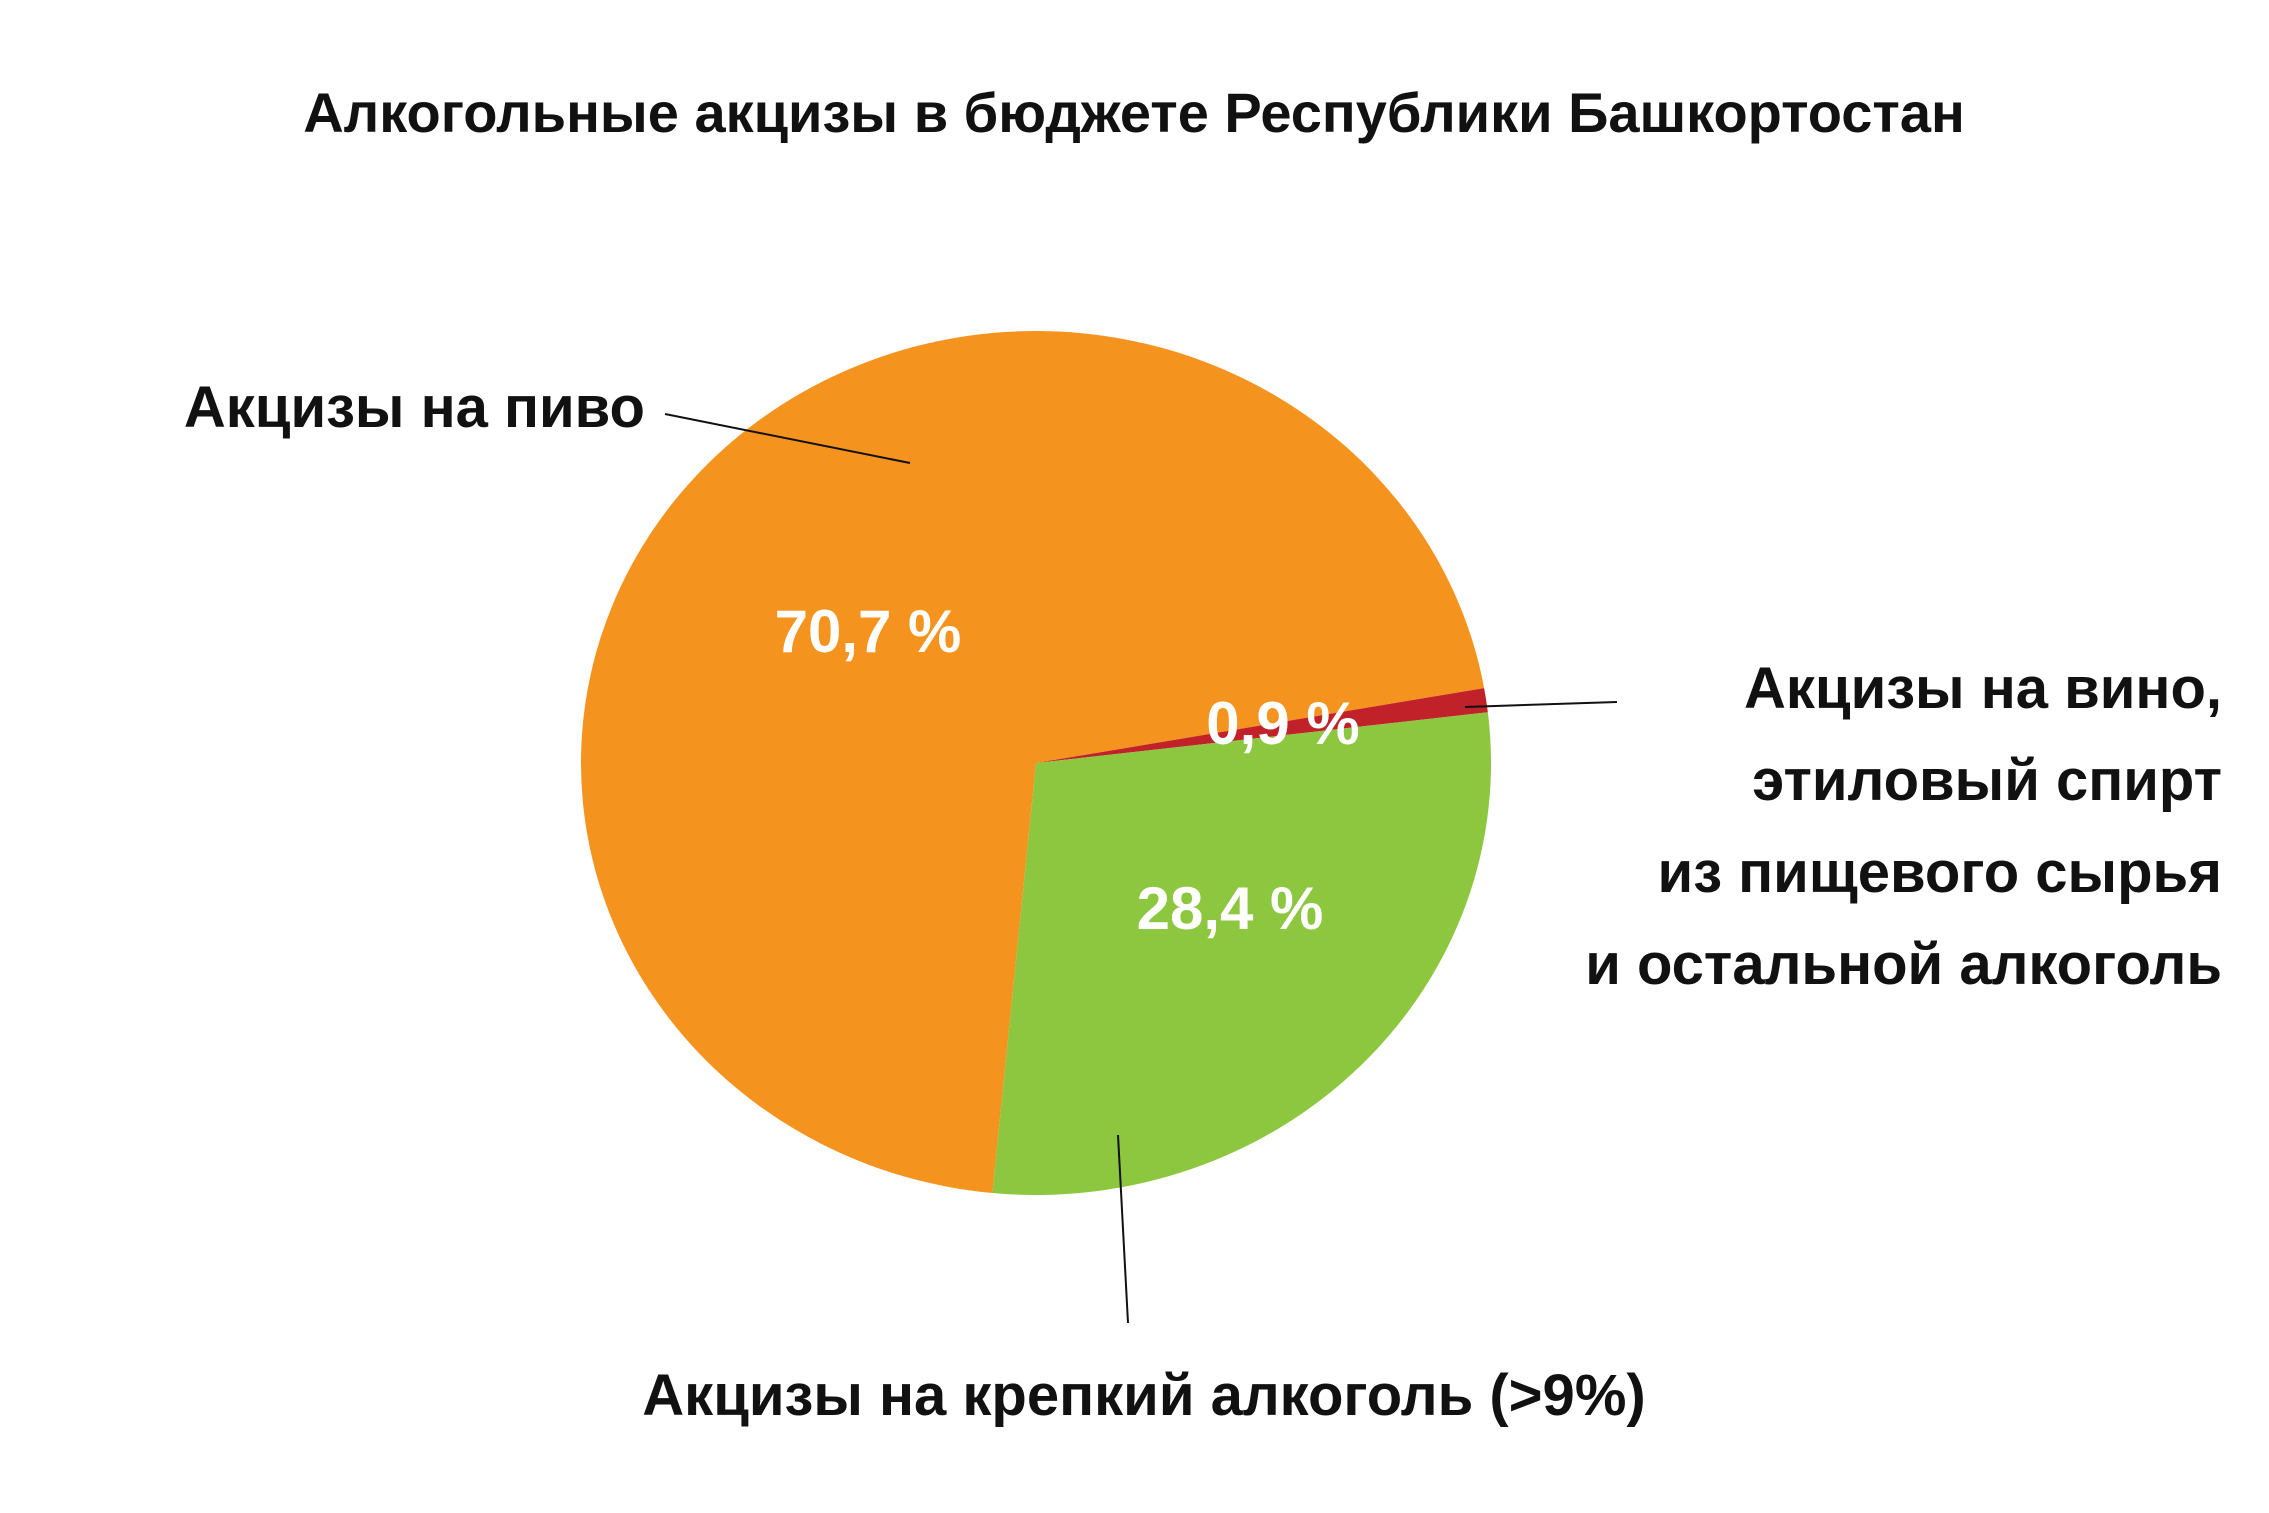  Describe the element at coordinates (1230, 908) in the screenshot. I see `slice-value-label: 28,4 %` at that location.